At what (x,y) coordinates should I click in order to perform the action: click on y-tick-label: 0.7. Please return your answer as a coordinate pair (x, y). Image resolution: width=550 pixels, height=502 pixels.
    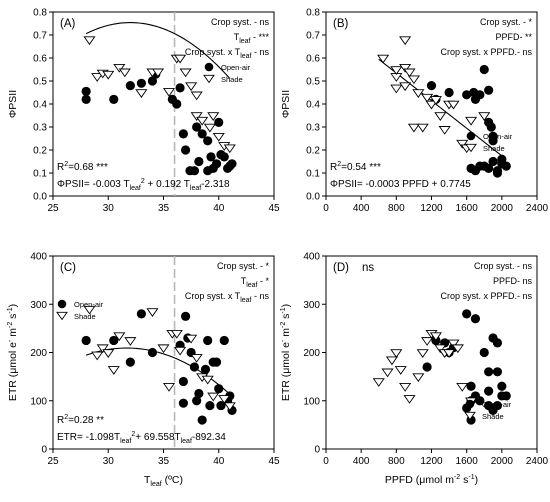
    Looking at the image, I should click on (313, 36).